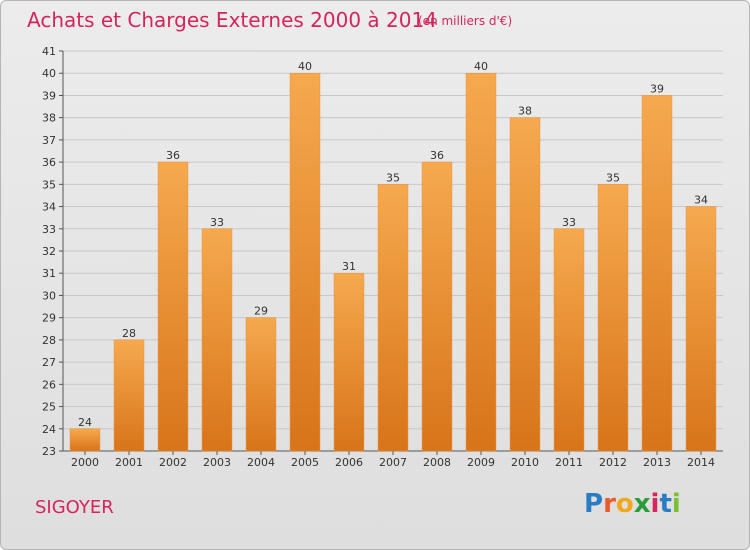 The width and height of the screenshot is (750, 550). What do you see at coordinates (465, 21) in the screenshot?
I see `chart-subtitle: (en milliers d'€)` at bounding box center [465, 21].